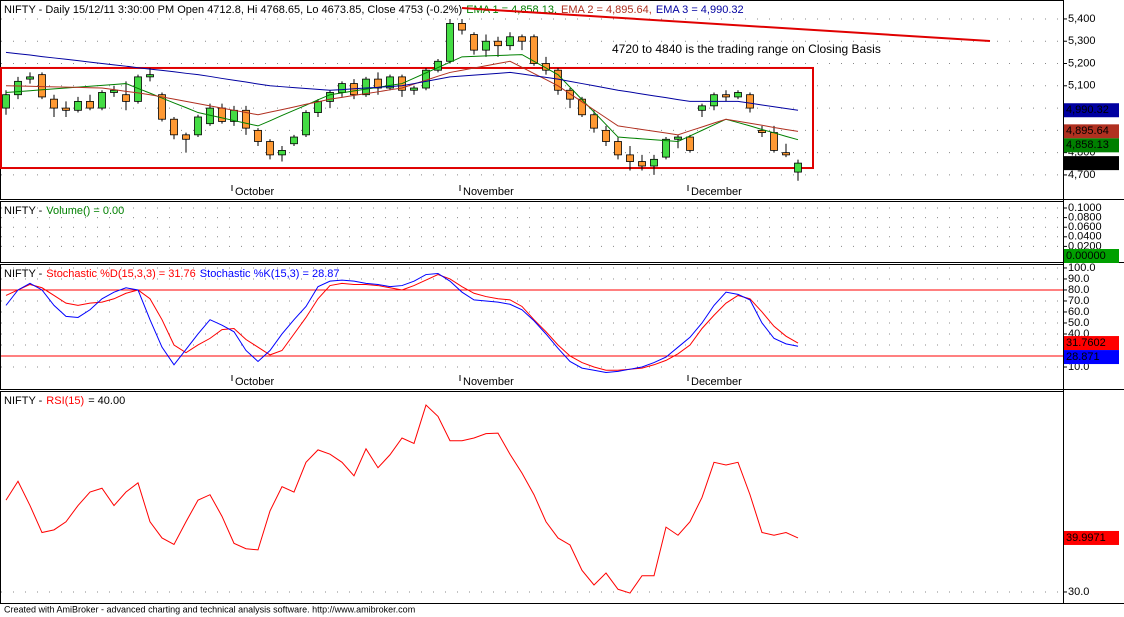 This screenshot has height=617, width=1124. I want to click on legend-entry: RSI(15), so click(65, 401).